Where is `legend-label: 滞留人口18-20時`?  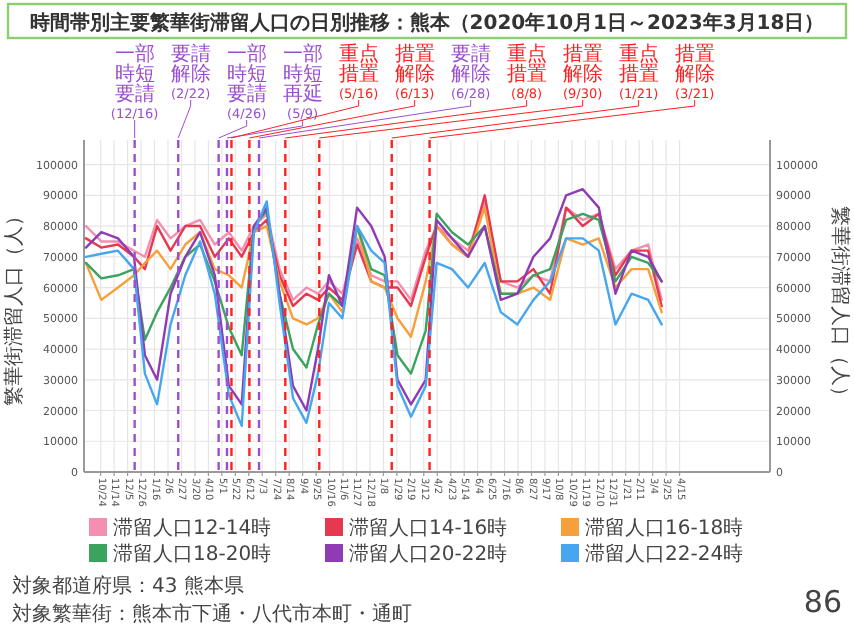 legend-label: 滞留人口18-20時 is located at coordinates (192, 554).